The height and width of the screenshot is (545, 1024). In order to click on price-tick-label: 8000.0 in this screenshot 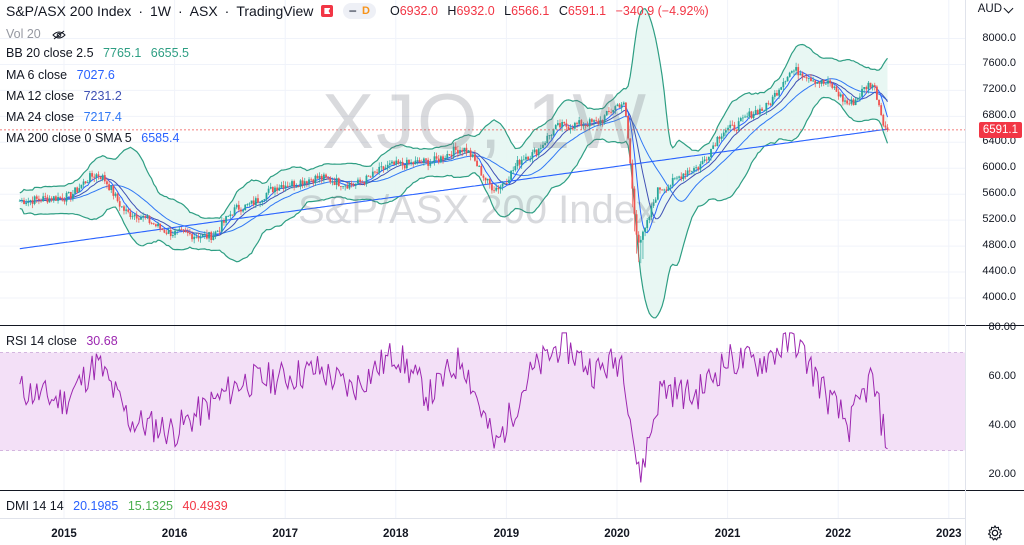, I will do `click(999, 37)`.